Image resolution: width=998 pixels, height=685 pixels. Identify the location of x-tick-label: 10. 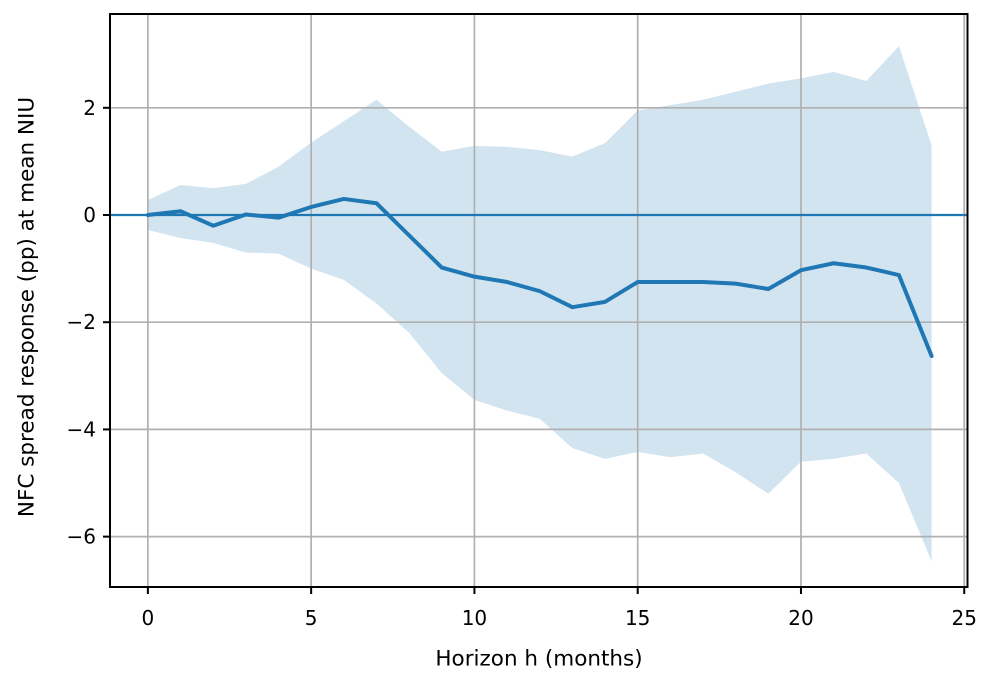
(474, 618).